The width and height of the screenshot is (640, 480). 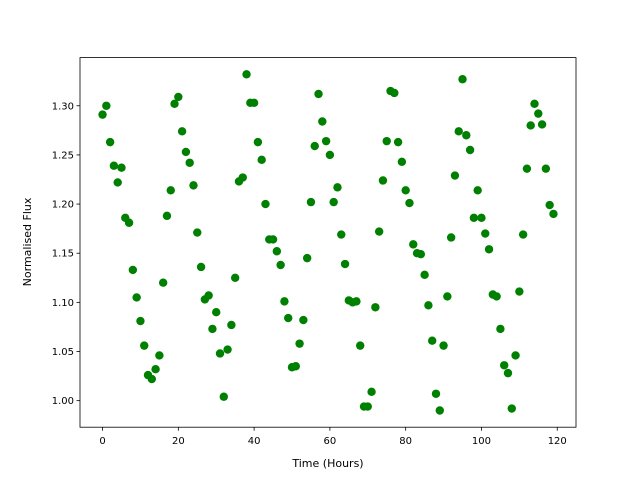 I want to click on y-tick-label: 1.00, so click(x=63, y=401).